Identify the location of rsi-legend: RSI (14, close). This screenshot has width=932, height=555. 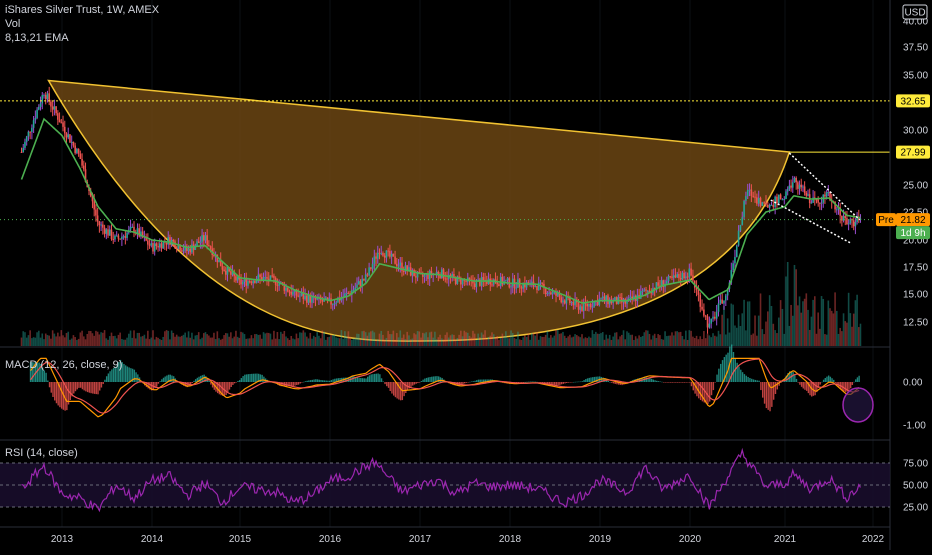
(41, 453).